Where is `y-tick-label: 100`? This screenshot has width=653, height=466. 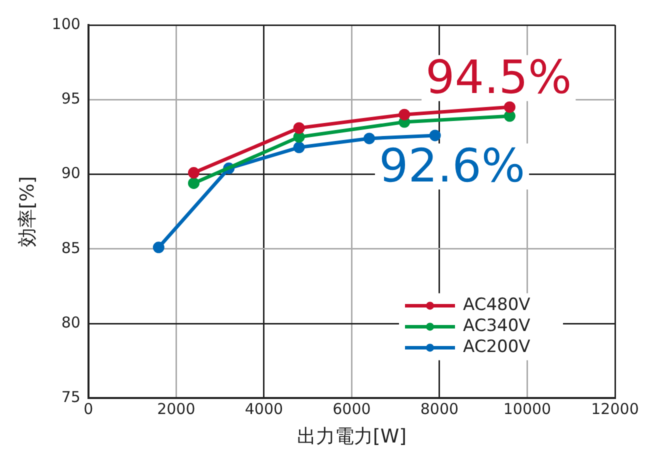
y-tick-label: 100 is located at coordinates (66, 23).